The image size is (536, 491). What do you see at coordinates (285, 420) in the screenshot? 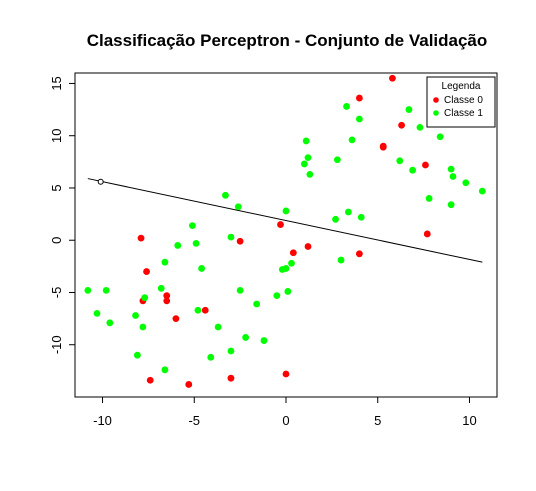
I see `x-tick-label: 0` at bounding box center [285, 420].